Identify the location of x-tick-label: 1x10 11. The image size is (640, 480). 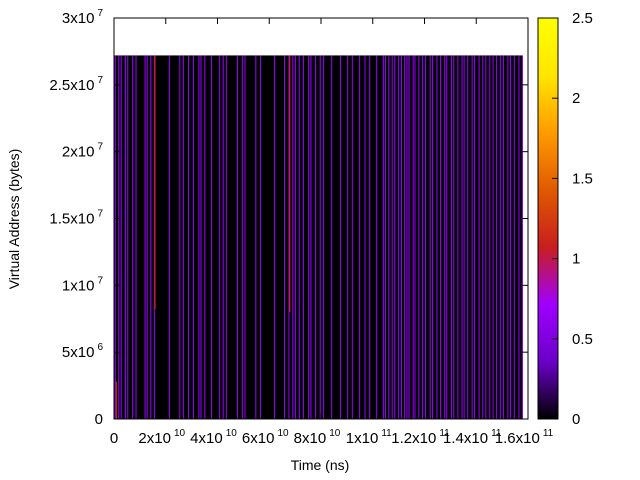
(369, 437).